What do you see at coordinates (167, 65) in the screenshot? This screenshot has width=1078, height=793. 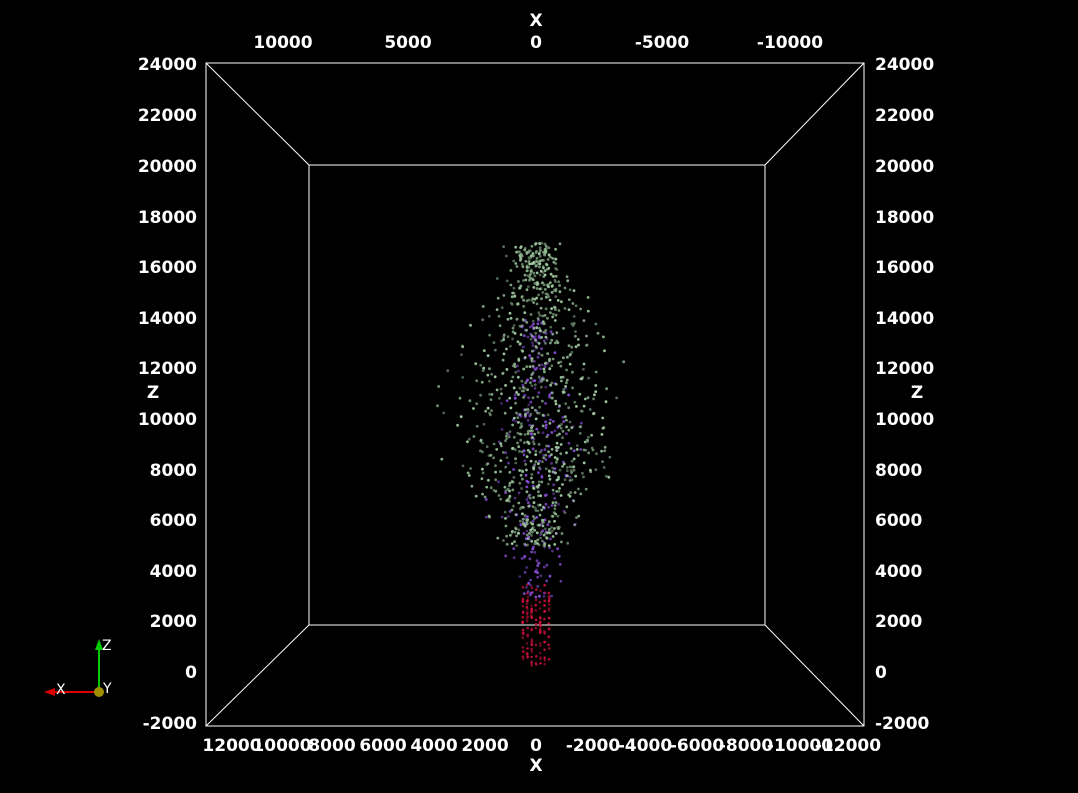 I see `z-left-tick: 24000` at bounding box center [167, 65].